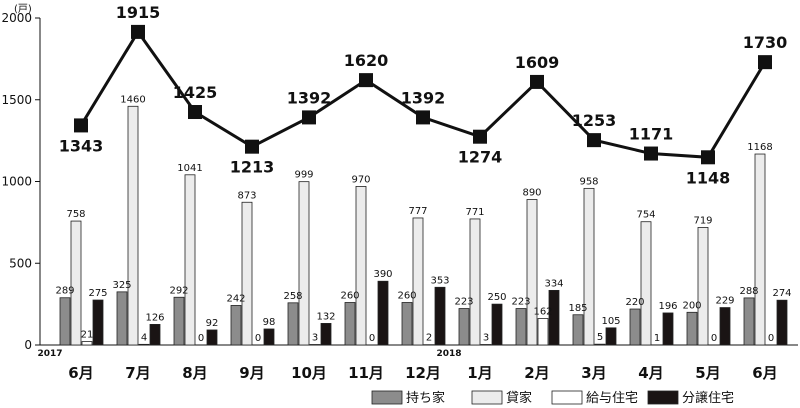 The height and width of the screenshot is (408, 800). Describe the element at coordinates (429, 338) in the screenshot. I see `bar-data-label: 2` at that location.